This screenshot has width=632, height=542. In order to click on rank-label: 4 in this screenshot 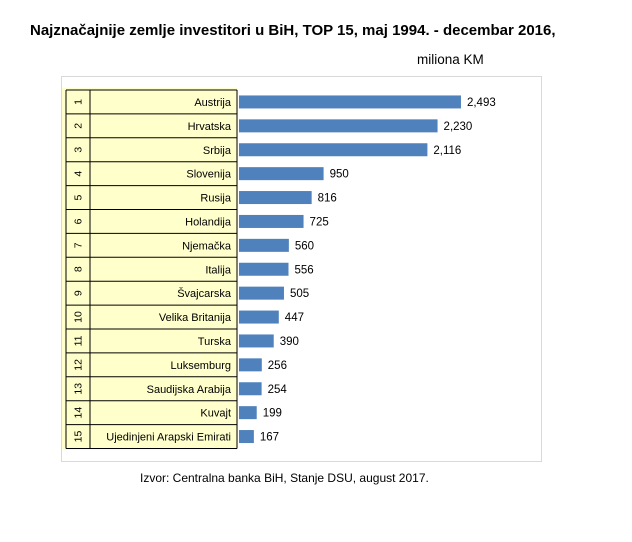, I will do `click(79, 174)`.